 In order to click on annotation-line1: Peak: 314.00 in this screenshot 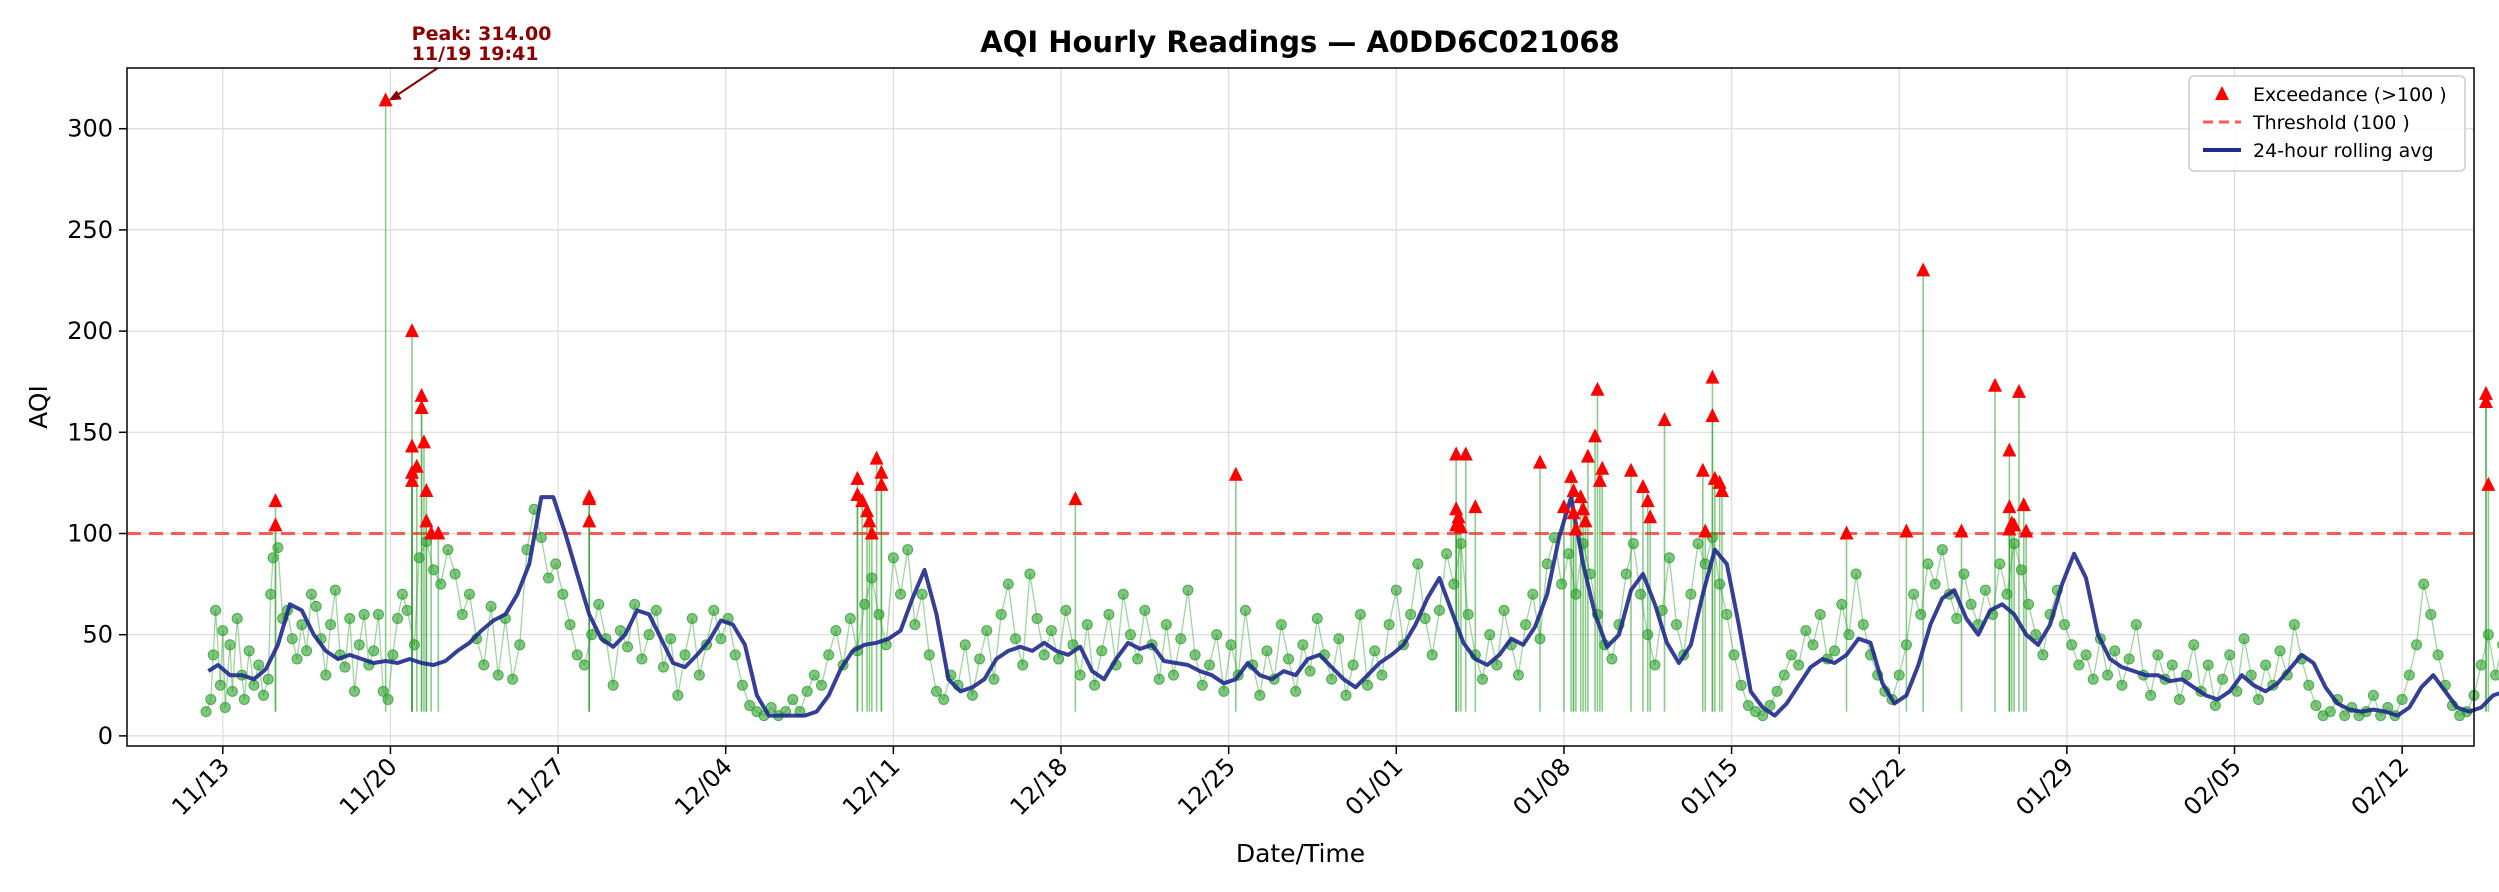, I will do `click(482, 34)`.